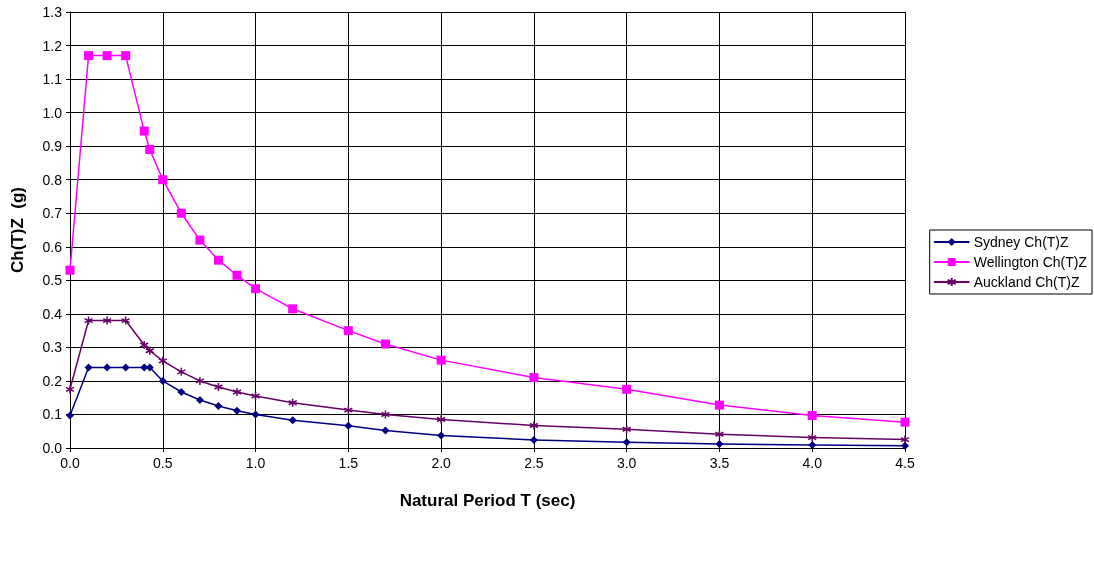  What do you see at coordinates (534, 463) in the screenshot?
I see `x-tick-label: 2.5` at bounding box center [534, 463].